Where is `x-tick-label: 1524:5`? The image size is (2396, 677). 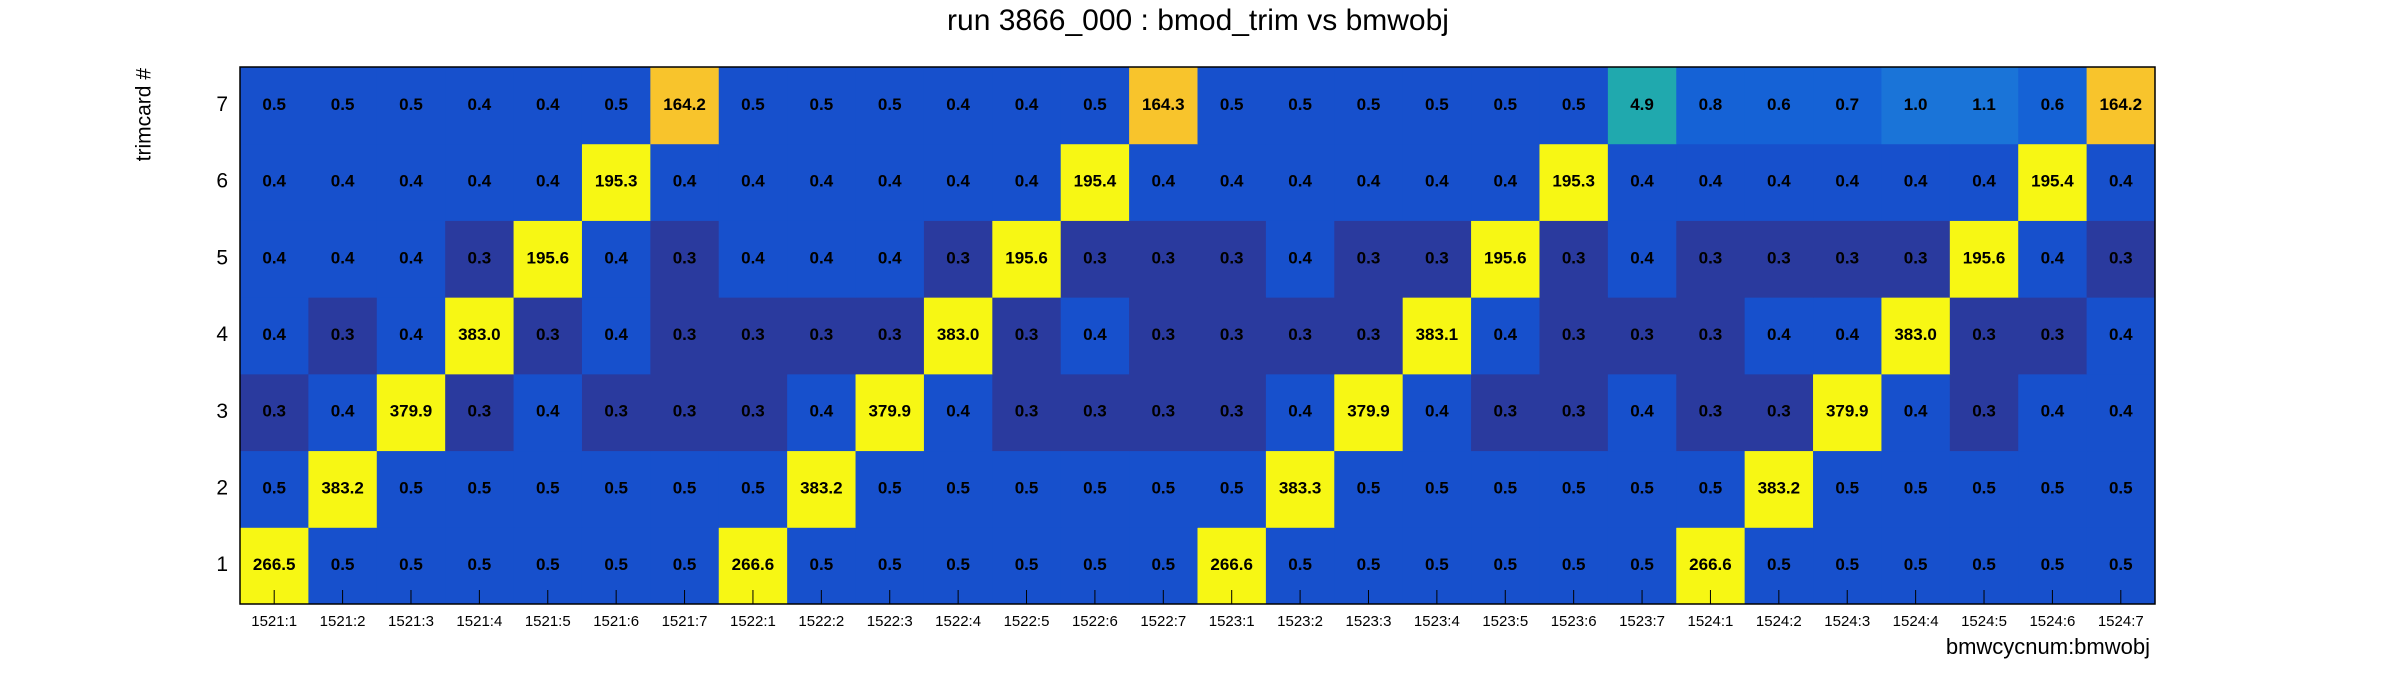
x-tick-label: 1524:5 is located at coordinates (1984, 621).